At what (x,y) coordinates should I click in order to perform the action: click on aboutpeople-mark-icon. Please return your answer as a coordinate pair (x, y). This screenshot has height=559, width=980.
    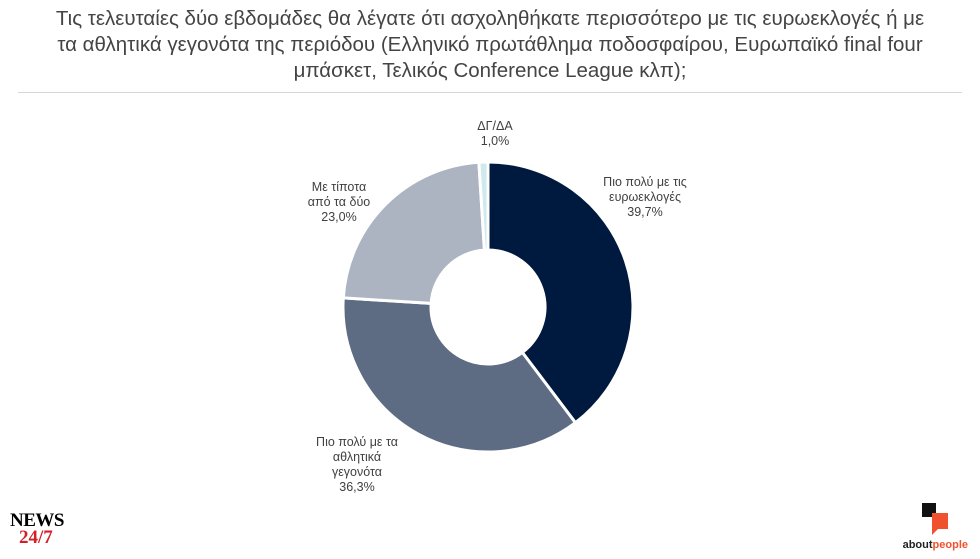
    Looking at the image, I should click on (935, 518).